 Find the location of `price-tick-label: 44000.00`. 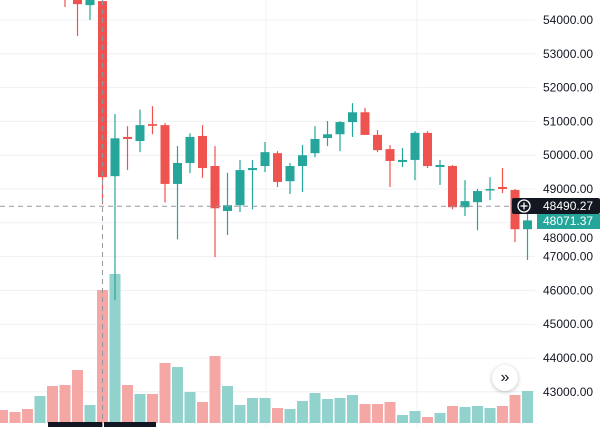

price-tick-label: 44000.00 is located at coordinates (568, 358).